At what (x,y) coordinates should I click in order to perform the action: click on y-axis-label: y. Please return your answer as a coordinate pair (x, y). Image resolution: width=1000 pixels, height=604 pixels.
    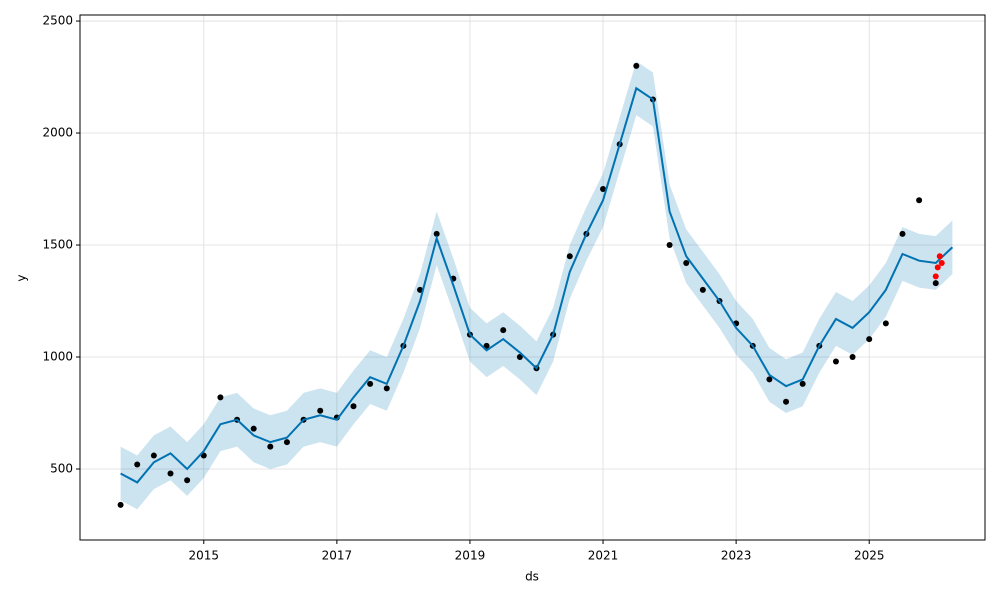
    Looking at the image, I should click on (22, 277).